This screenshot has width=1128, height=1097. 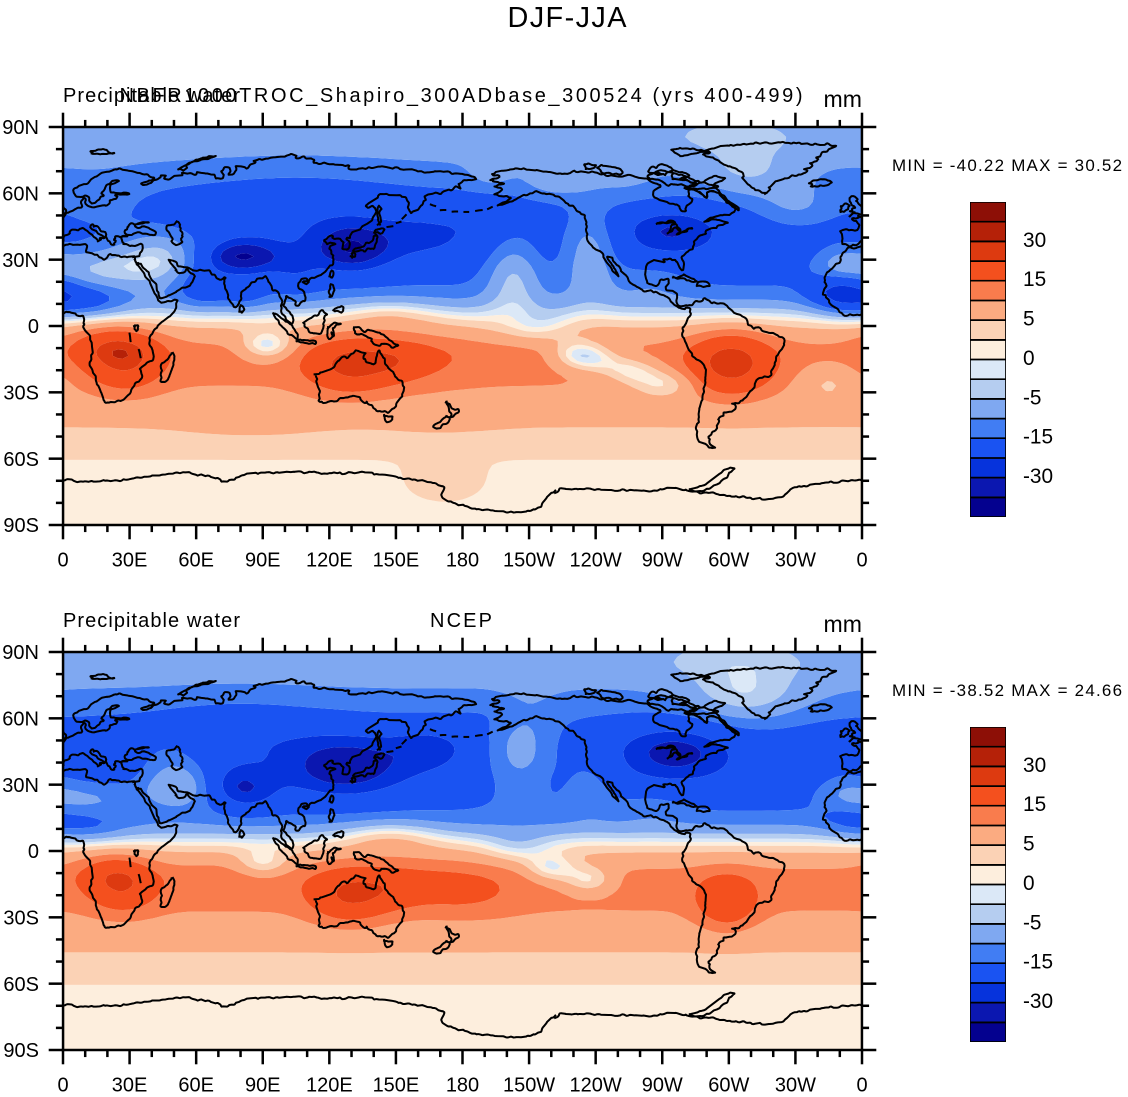 I want to click on svg-text: MIN = -40.22 MAX = 30.52, so click(x=1007, y=165).